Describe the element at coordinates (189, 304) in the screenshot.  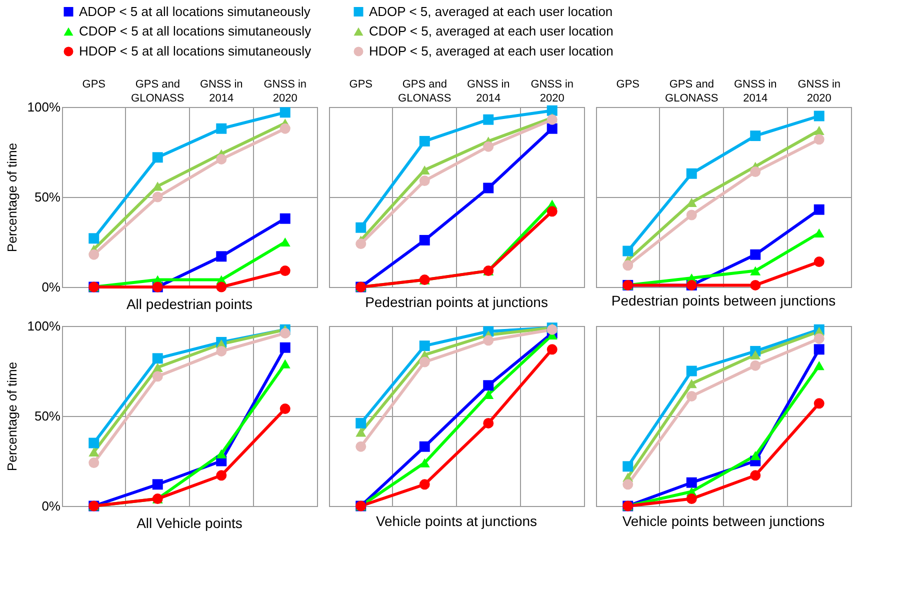
I see `x-axis-title: All pedestrian points` at that location.